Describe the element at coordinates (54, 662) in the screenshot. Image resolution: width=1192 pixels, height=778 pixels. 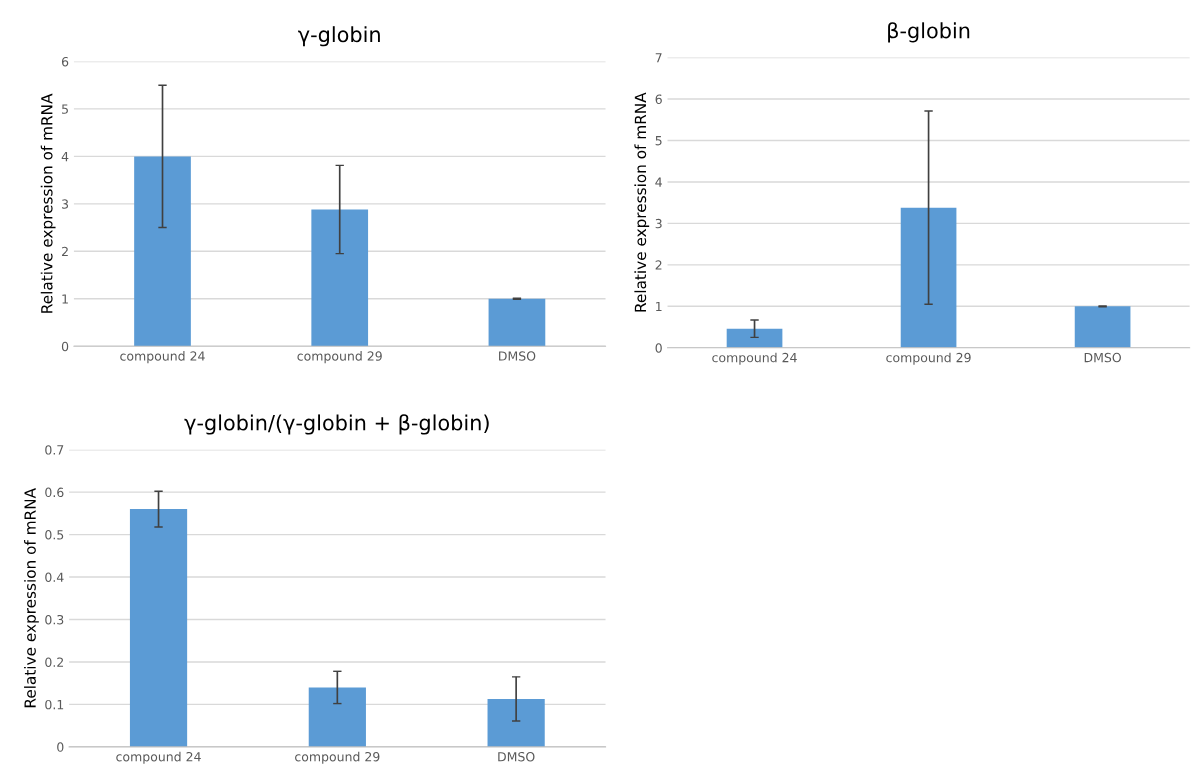
I see `y-tick-label: 0.2` at that location.